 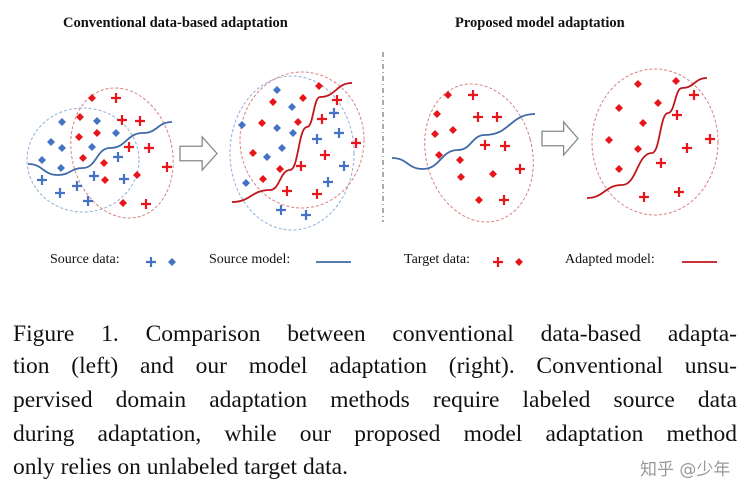 I want to click on source-domain-ellipse, so click(x=83, y=160).